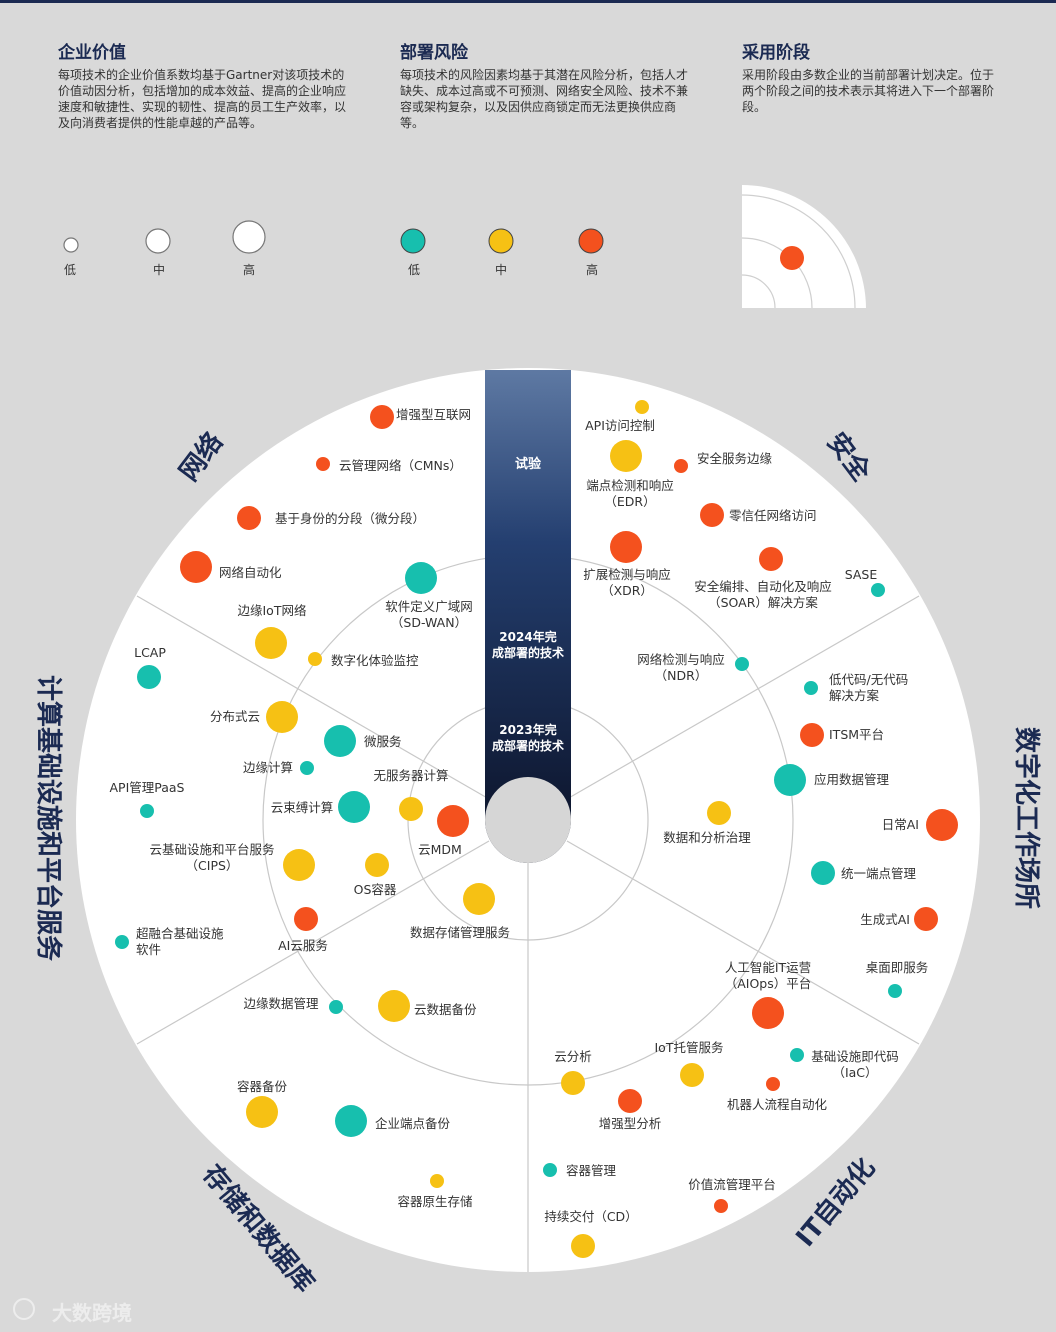 This screenshot has height=1332, width=1056. I want to click on tech-label: 基于身份的分段（微分段）, so click(350, 518).